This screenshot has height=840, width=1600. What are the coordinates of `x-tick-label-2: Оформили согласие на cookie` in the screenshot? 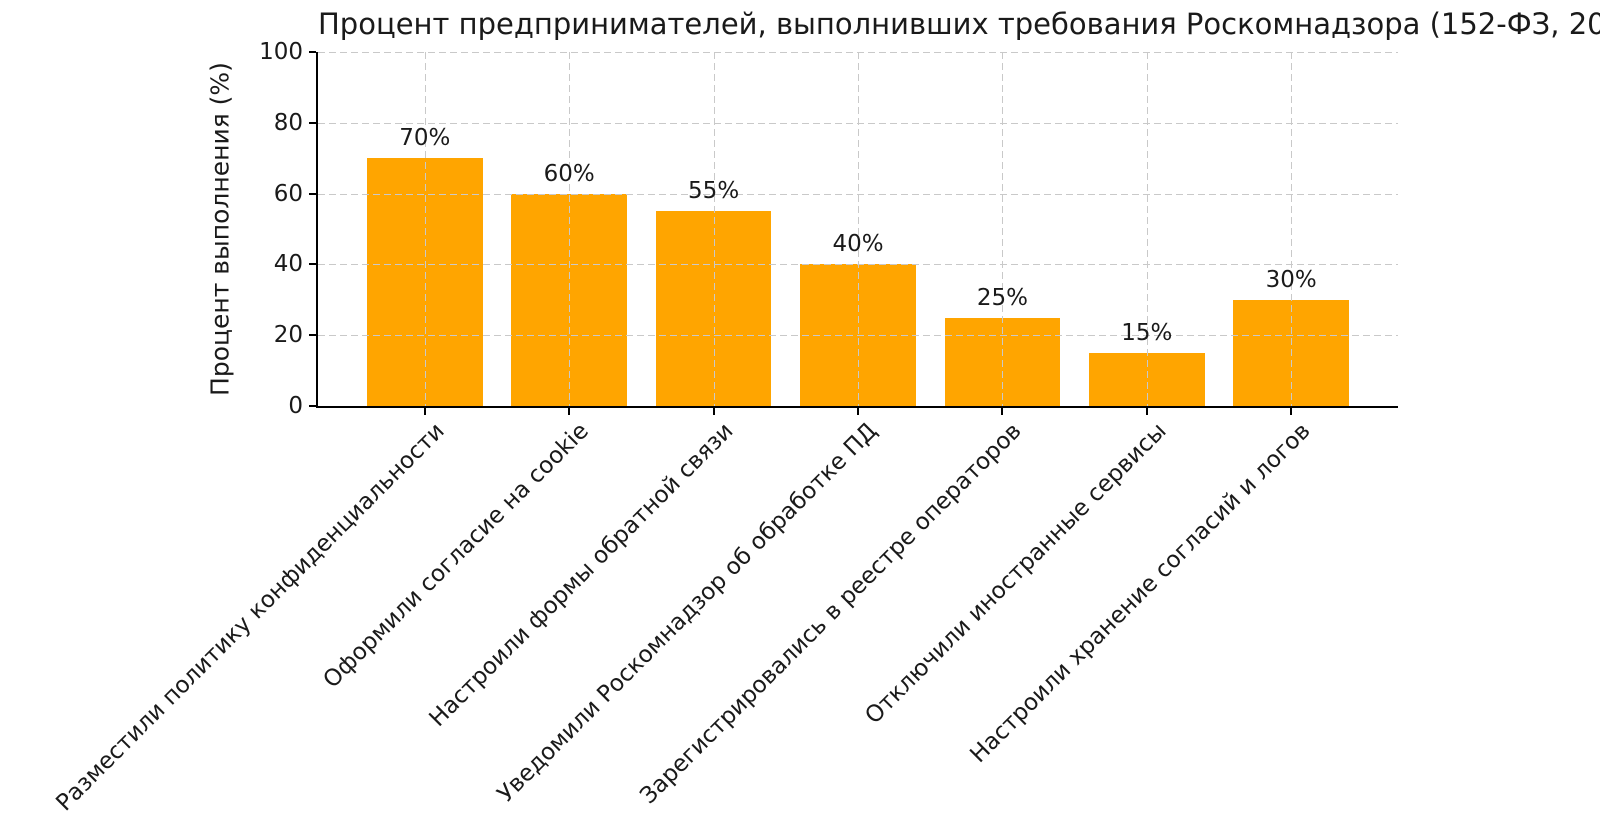 It's located at (456, 556).